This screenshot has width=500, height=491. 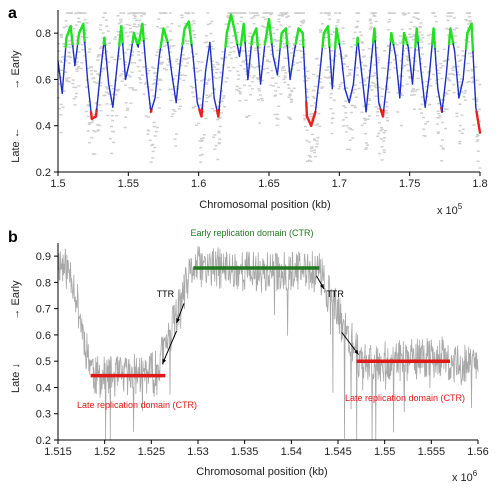 What do you see at coordinates (166, 294) in the screenshot?
I see `ttr-label-left: TTR` at bounding box center [166, 294].